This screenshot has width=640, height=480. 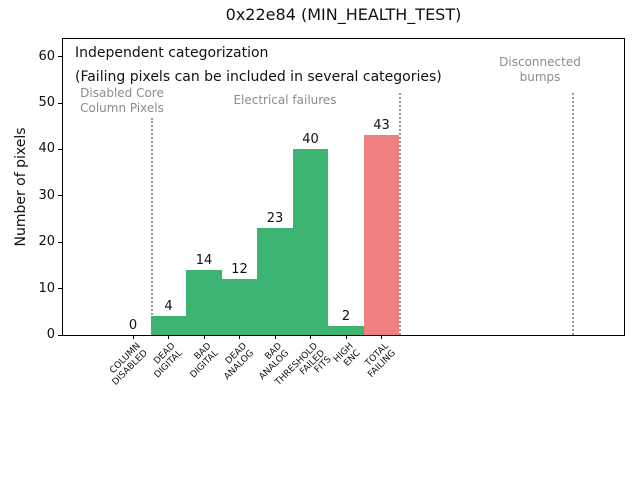 What do you see at coordinates (204, 360) in the screenshot?
I see `x-tick-label: BAD DIGITAL` at bounding box center [204, 360].